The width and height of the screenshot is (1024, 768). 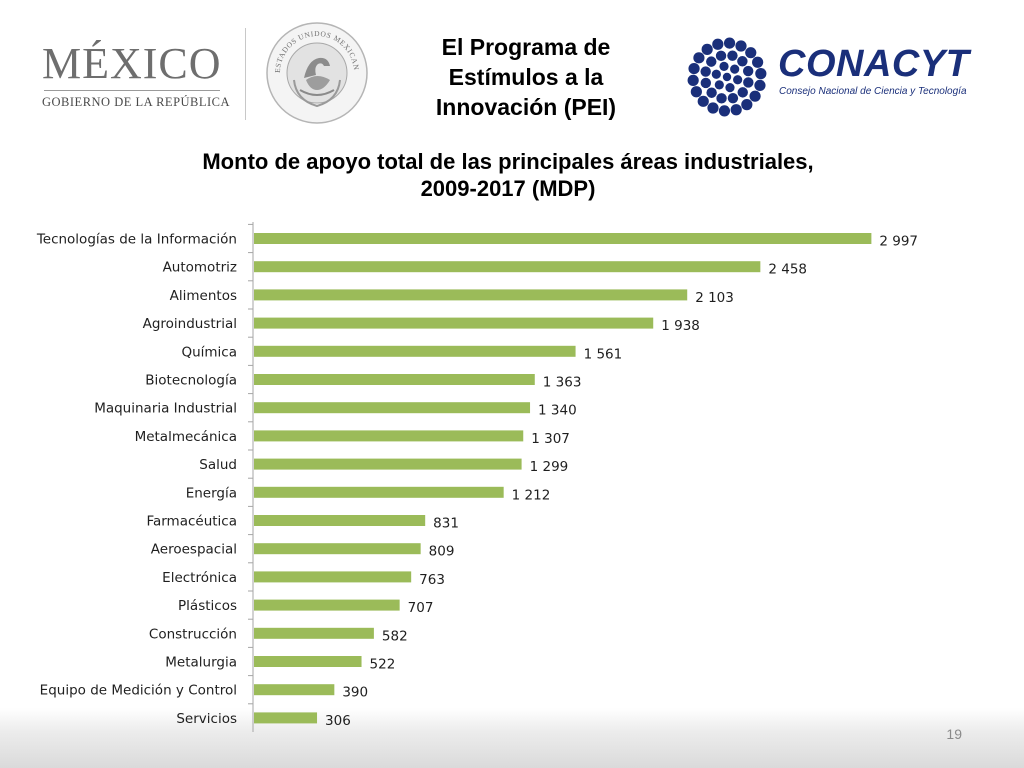 I want to click on program-title-line-1: El Programa de, so click(x=526, y=47).